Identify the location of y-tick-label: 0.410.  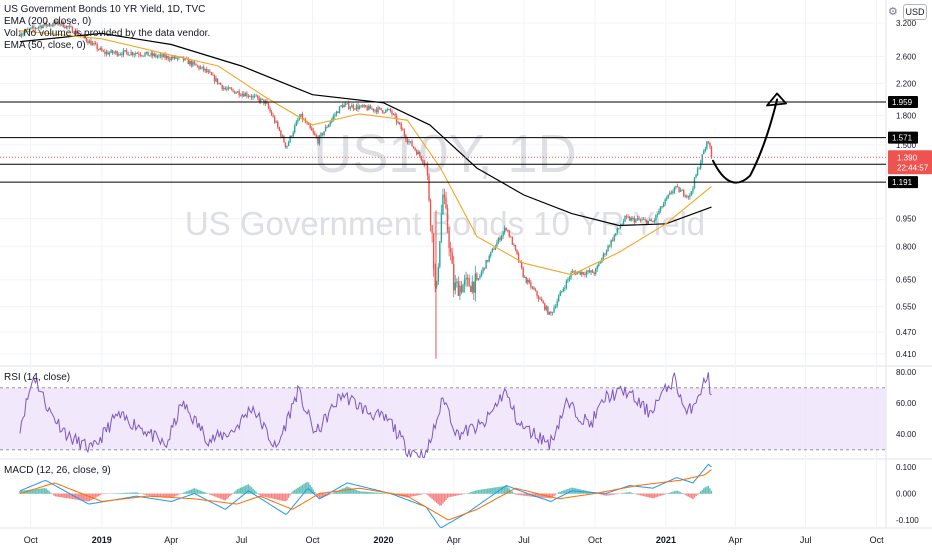
(906, 354).